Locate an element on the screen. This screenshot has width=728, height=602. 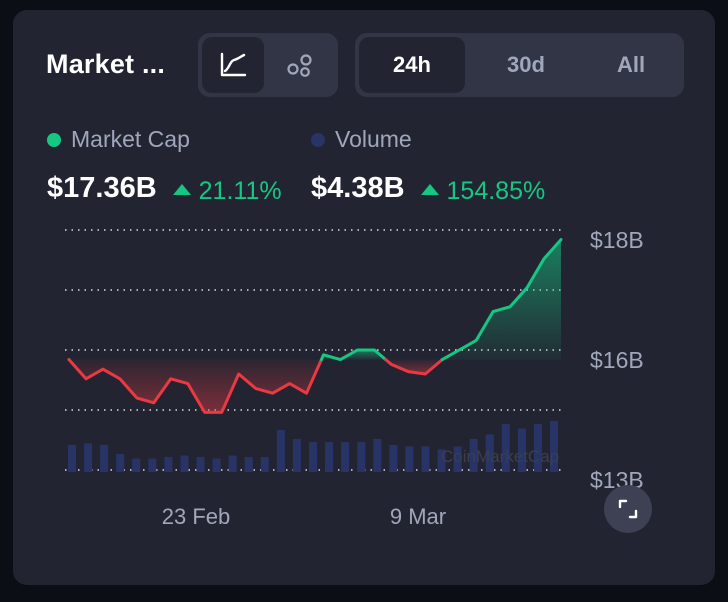
legend-market-cap-label: Market Cap is located at coordinates (130, 139).